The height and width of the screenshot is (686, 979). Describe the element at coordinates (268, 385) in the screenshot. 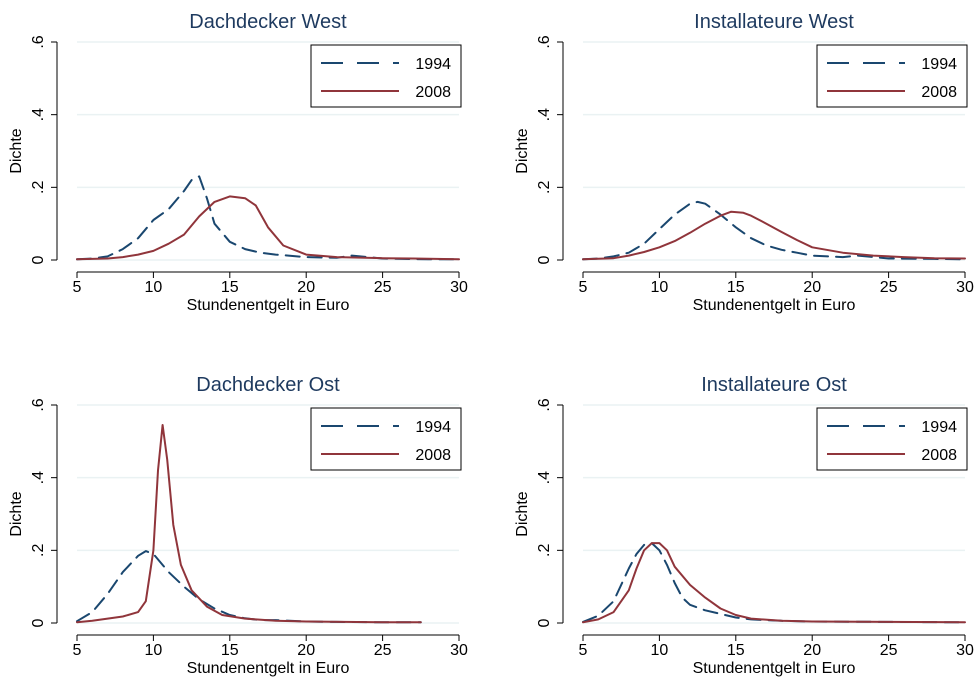

I see `chart-title: Dachdecker Ost` at that location.